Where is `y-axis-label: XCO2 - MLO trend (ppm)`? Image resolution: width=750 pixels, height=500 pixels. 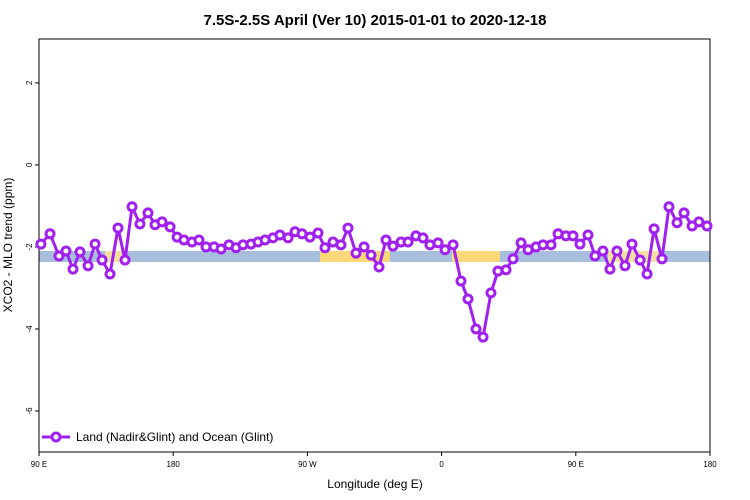 y-axis-label: XCO2 - MLO trend (ppm) is located at coordinates (8, 245).